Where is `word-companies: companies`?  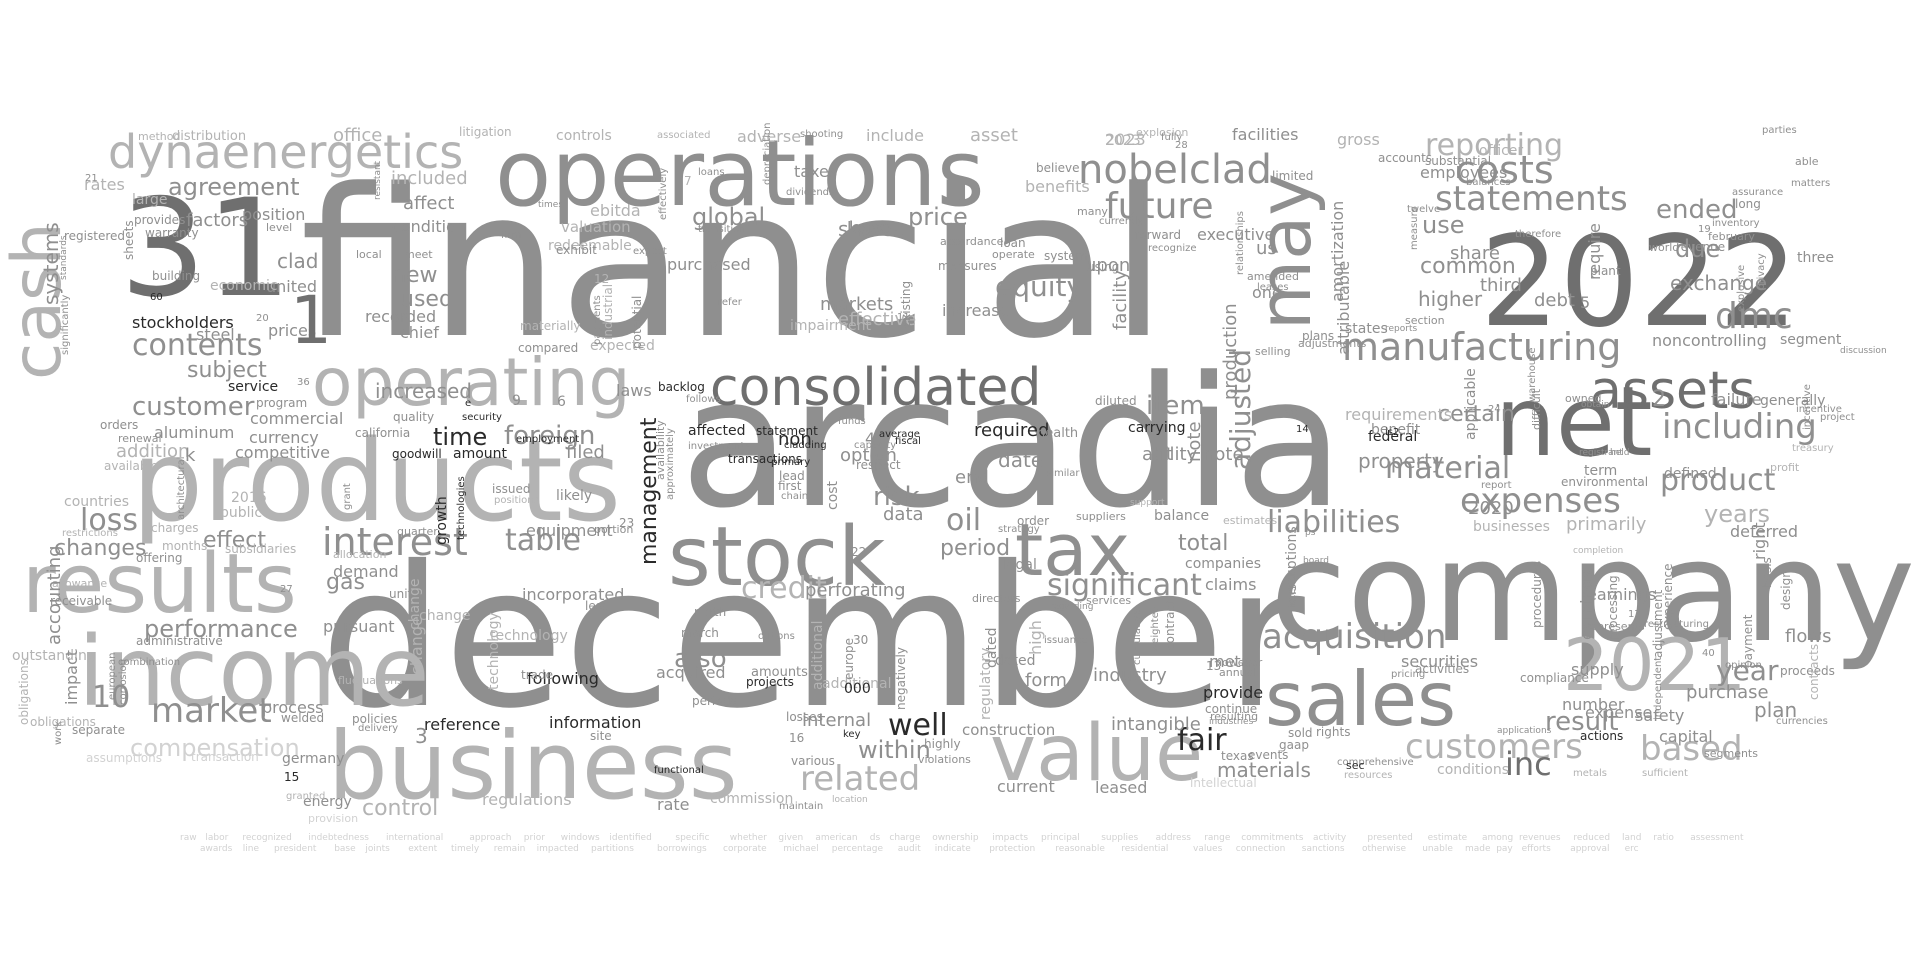
word-companies: companies is located at coordinates (1223, 564).